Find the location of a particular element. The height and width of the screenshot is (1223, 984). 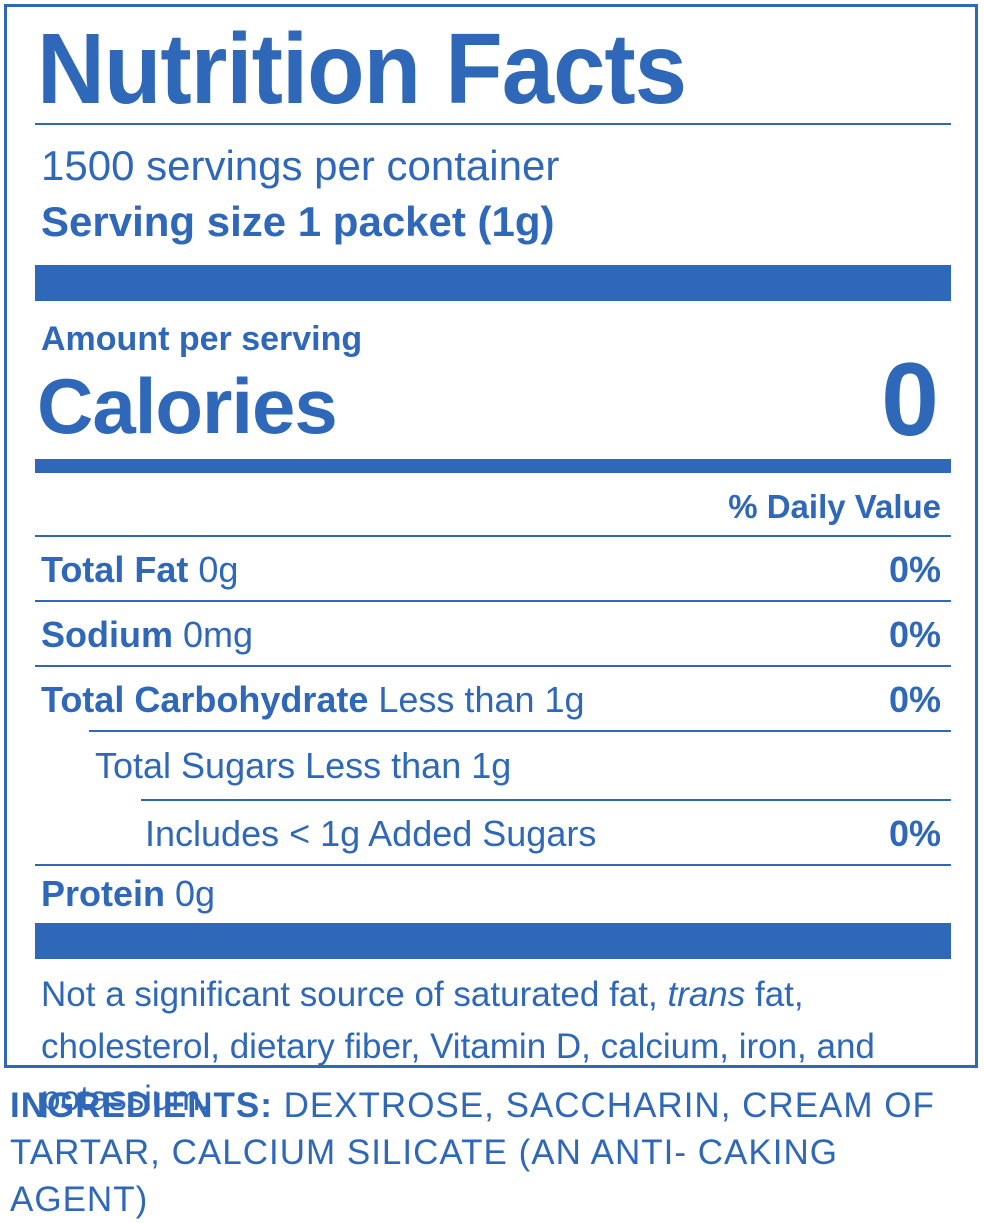

nutrient-row-sodium: Sodium 0mg 0% is located at coordinates (491, 635).